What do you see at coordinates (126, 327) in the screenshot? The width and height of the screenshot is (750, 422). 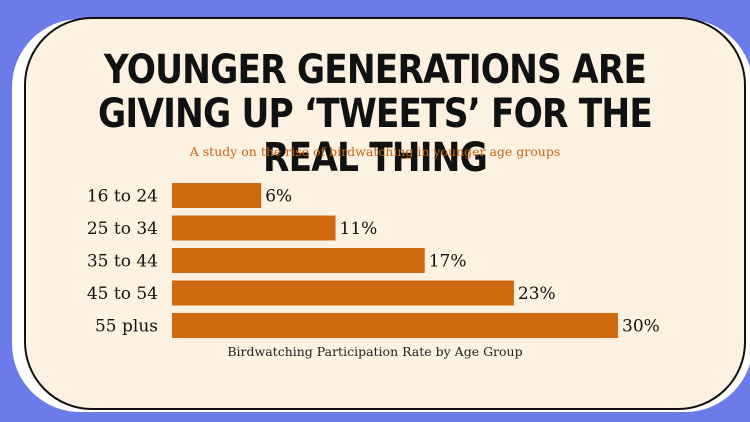 I see `category-label: 55 plus` at bounding box center [126, 327].